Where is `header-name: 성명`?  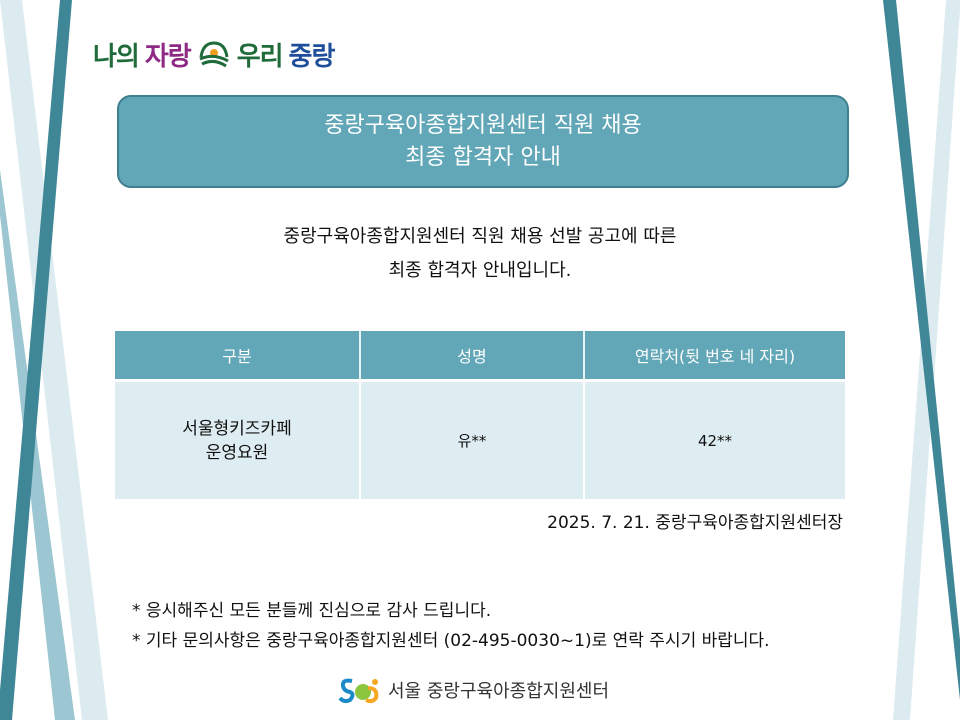 header-name: 성명 is located at coordinates (472, 356).